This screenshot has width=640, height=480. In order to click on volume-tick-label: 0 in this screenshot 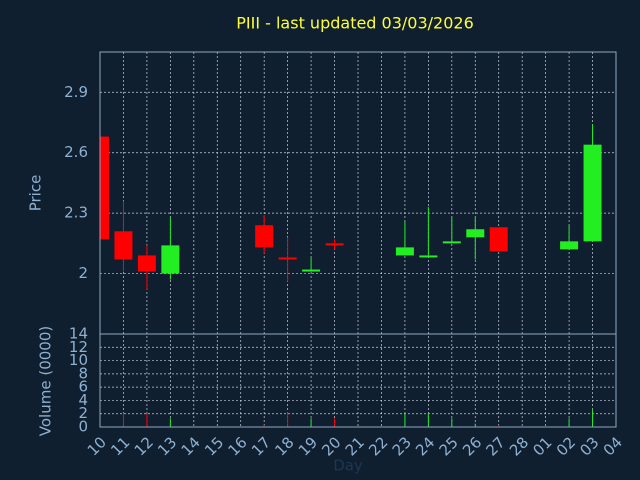, I will do `click(83, 427)`.